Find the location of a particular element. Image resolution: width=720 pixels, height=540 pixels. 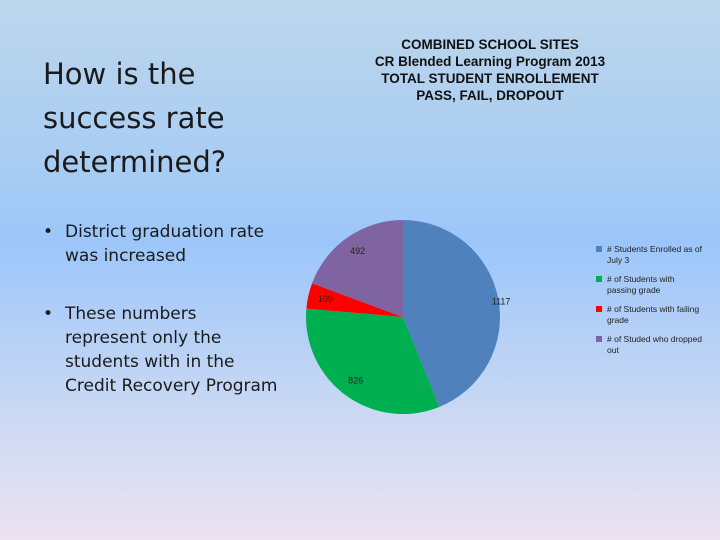

legend-item: # of Students with passing grade is located at coordinates (651, 285).